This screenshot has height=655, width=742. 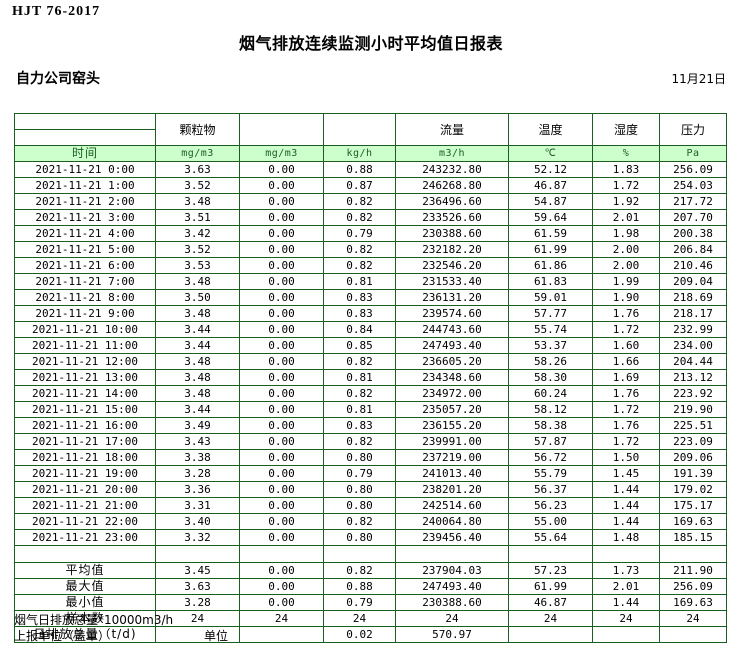 I want to click on cell-value: 232182.20, so click(x=452, y=249).